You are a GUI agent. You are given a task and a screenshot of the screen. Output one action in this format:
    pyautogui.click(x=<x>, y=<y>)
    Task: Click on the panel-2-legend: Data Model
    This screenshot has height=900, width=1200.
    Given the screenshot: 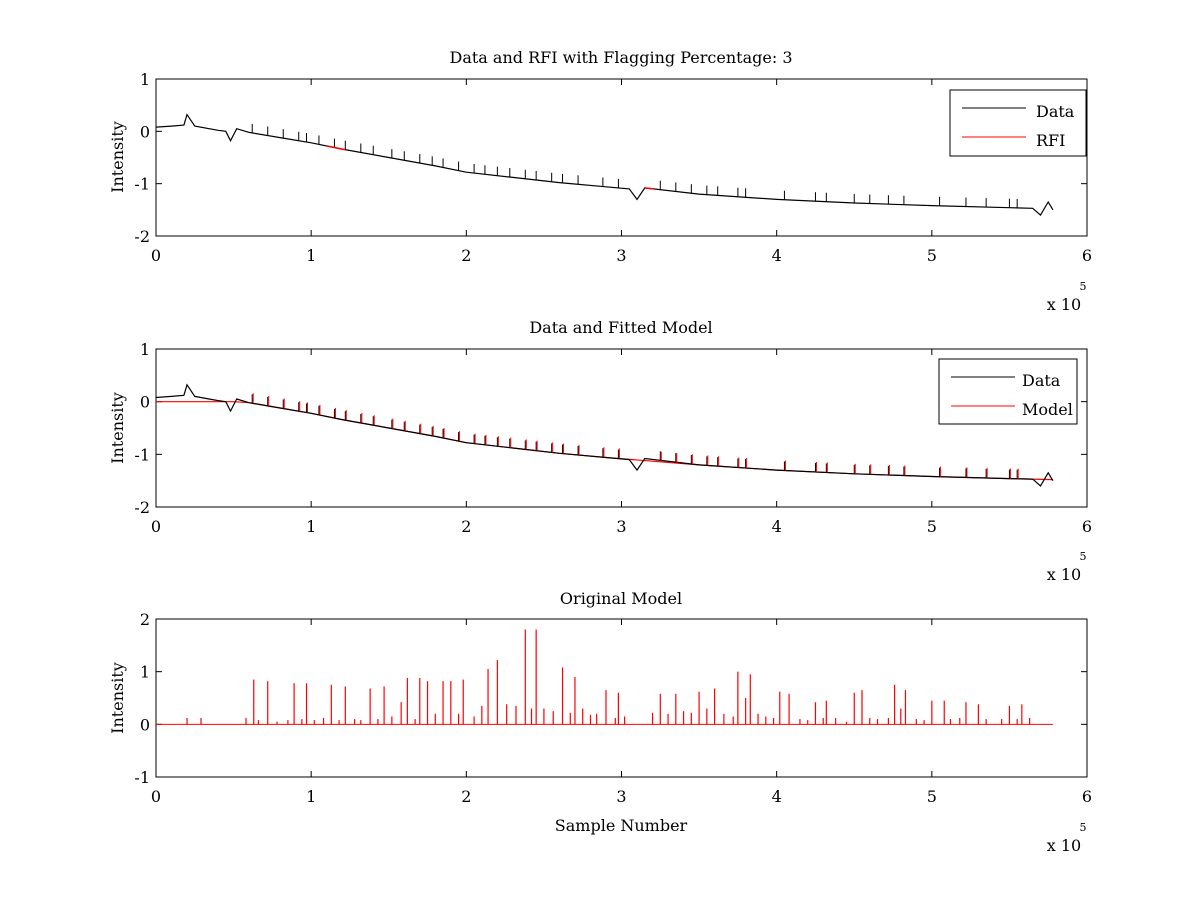 What is the action you would take?
    pyautogui.click(x=1008, y=391)
    